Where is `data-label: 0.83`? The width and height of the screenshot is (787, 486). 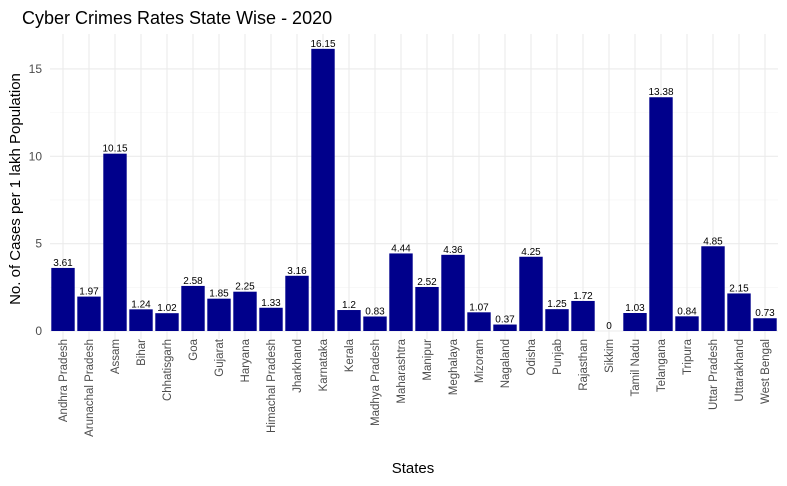
data-label: 0.83 is located at coordinates (375, 311).